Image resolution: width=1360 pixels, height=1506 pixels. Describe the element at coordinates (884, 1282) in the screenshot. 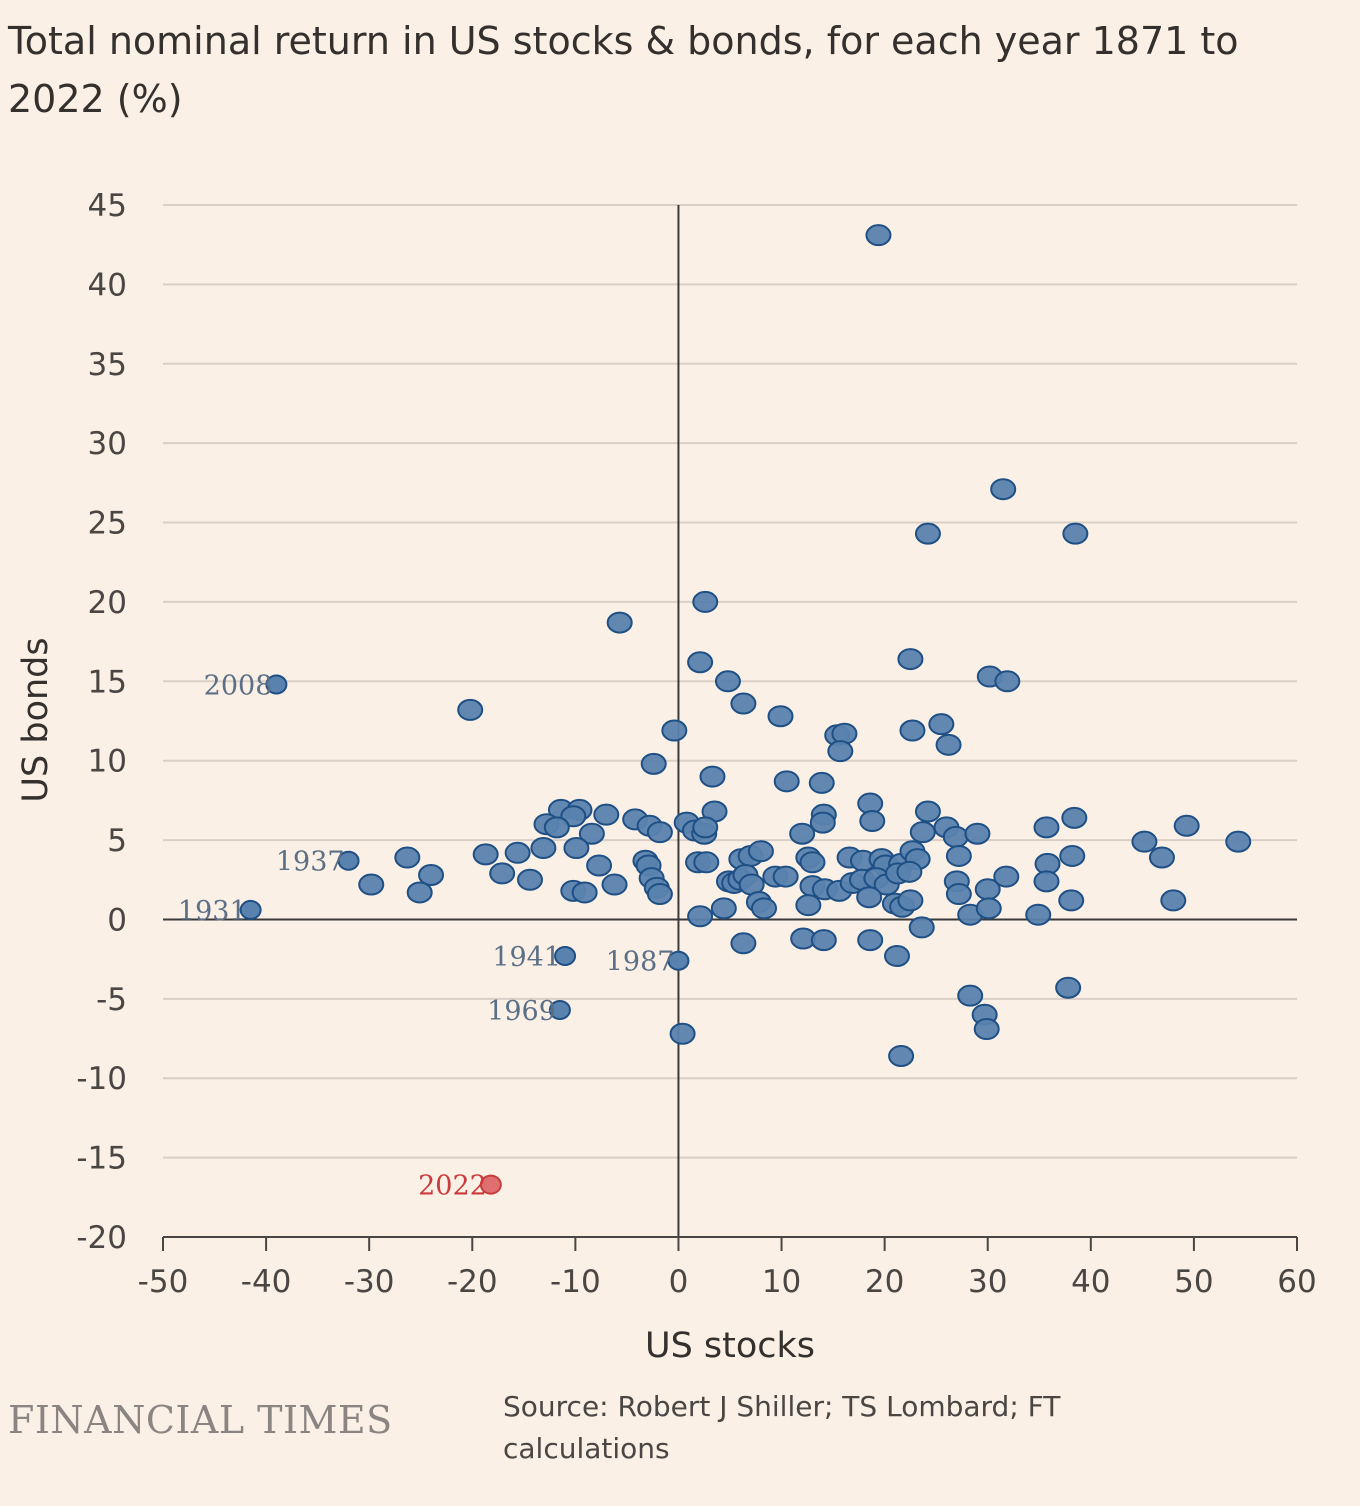

I see `x-tick-label: 20` at that location.